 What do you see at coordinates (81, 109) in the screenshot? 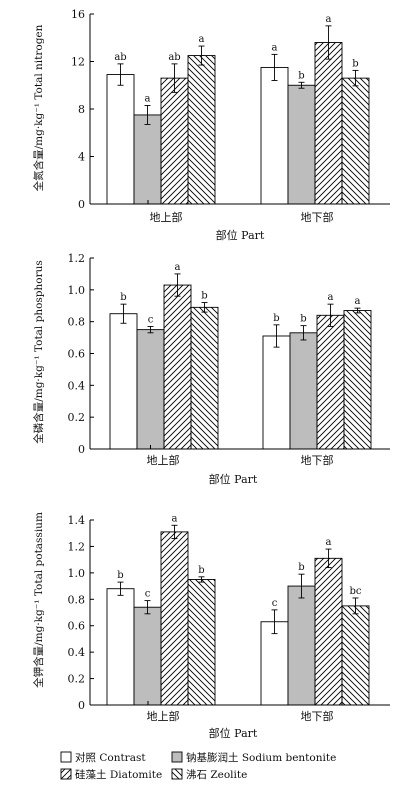
I see `y-tick-label: 8` at bounding box center [81, 109].